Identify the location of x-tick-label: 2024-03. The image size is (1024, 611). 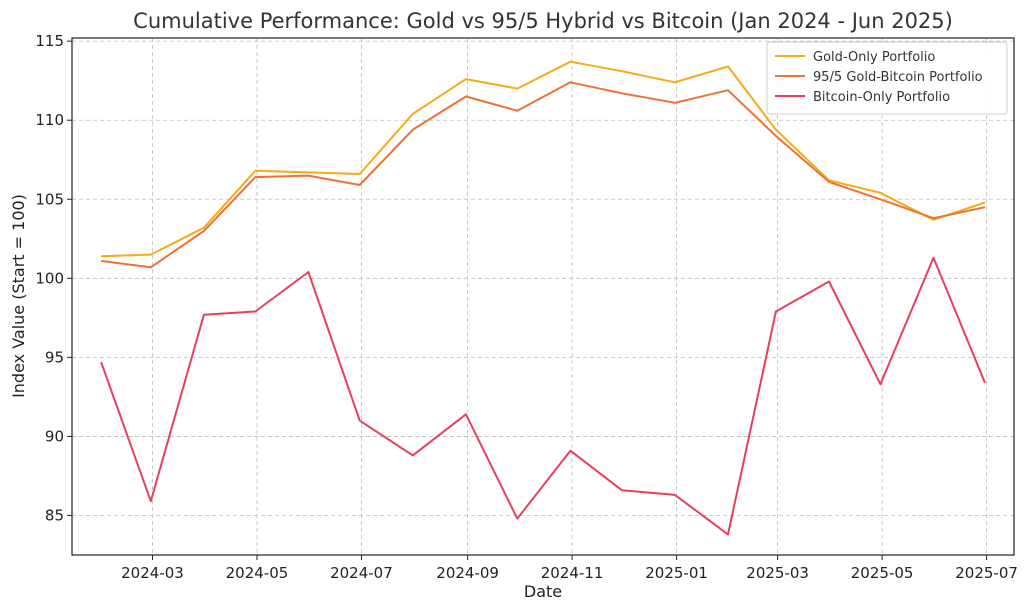
(152, 573).